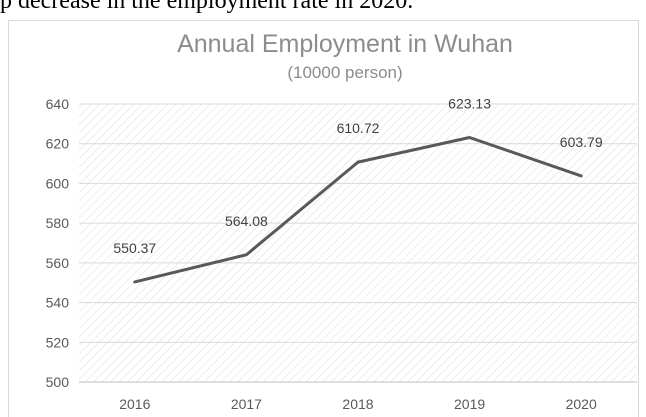 This screenshot has height=417, width=646. I want to click on x-tick-label: 2018, so click(357, 404).